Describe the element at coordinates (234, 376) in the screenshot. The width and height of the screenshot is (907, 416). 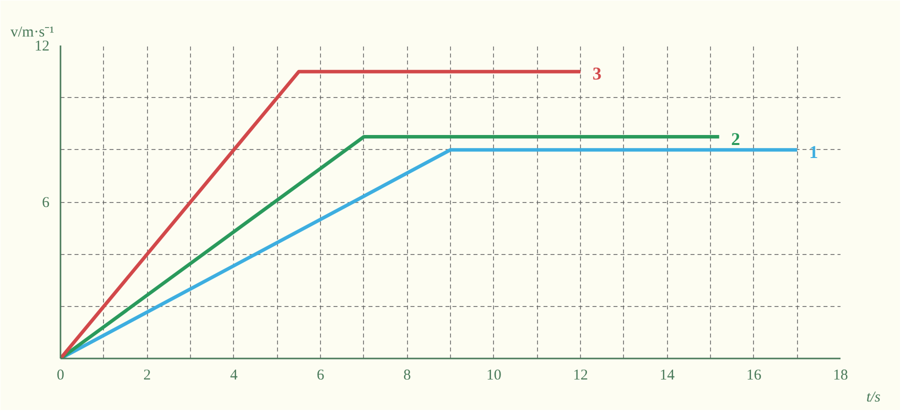
I see `x-tick-label: 4` at that location.